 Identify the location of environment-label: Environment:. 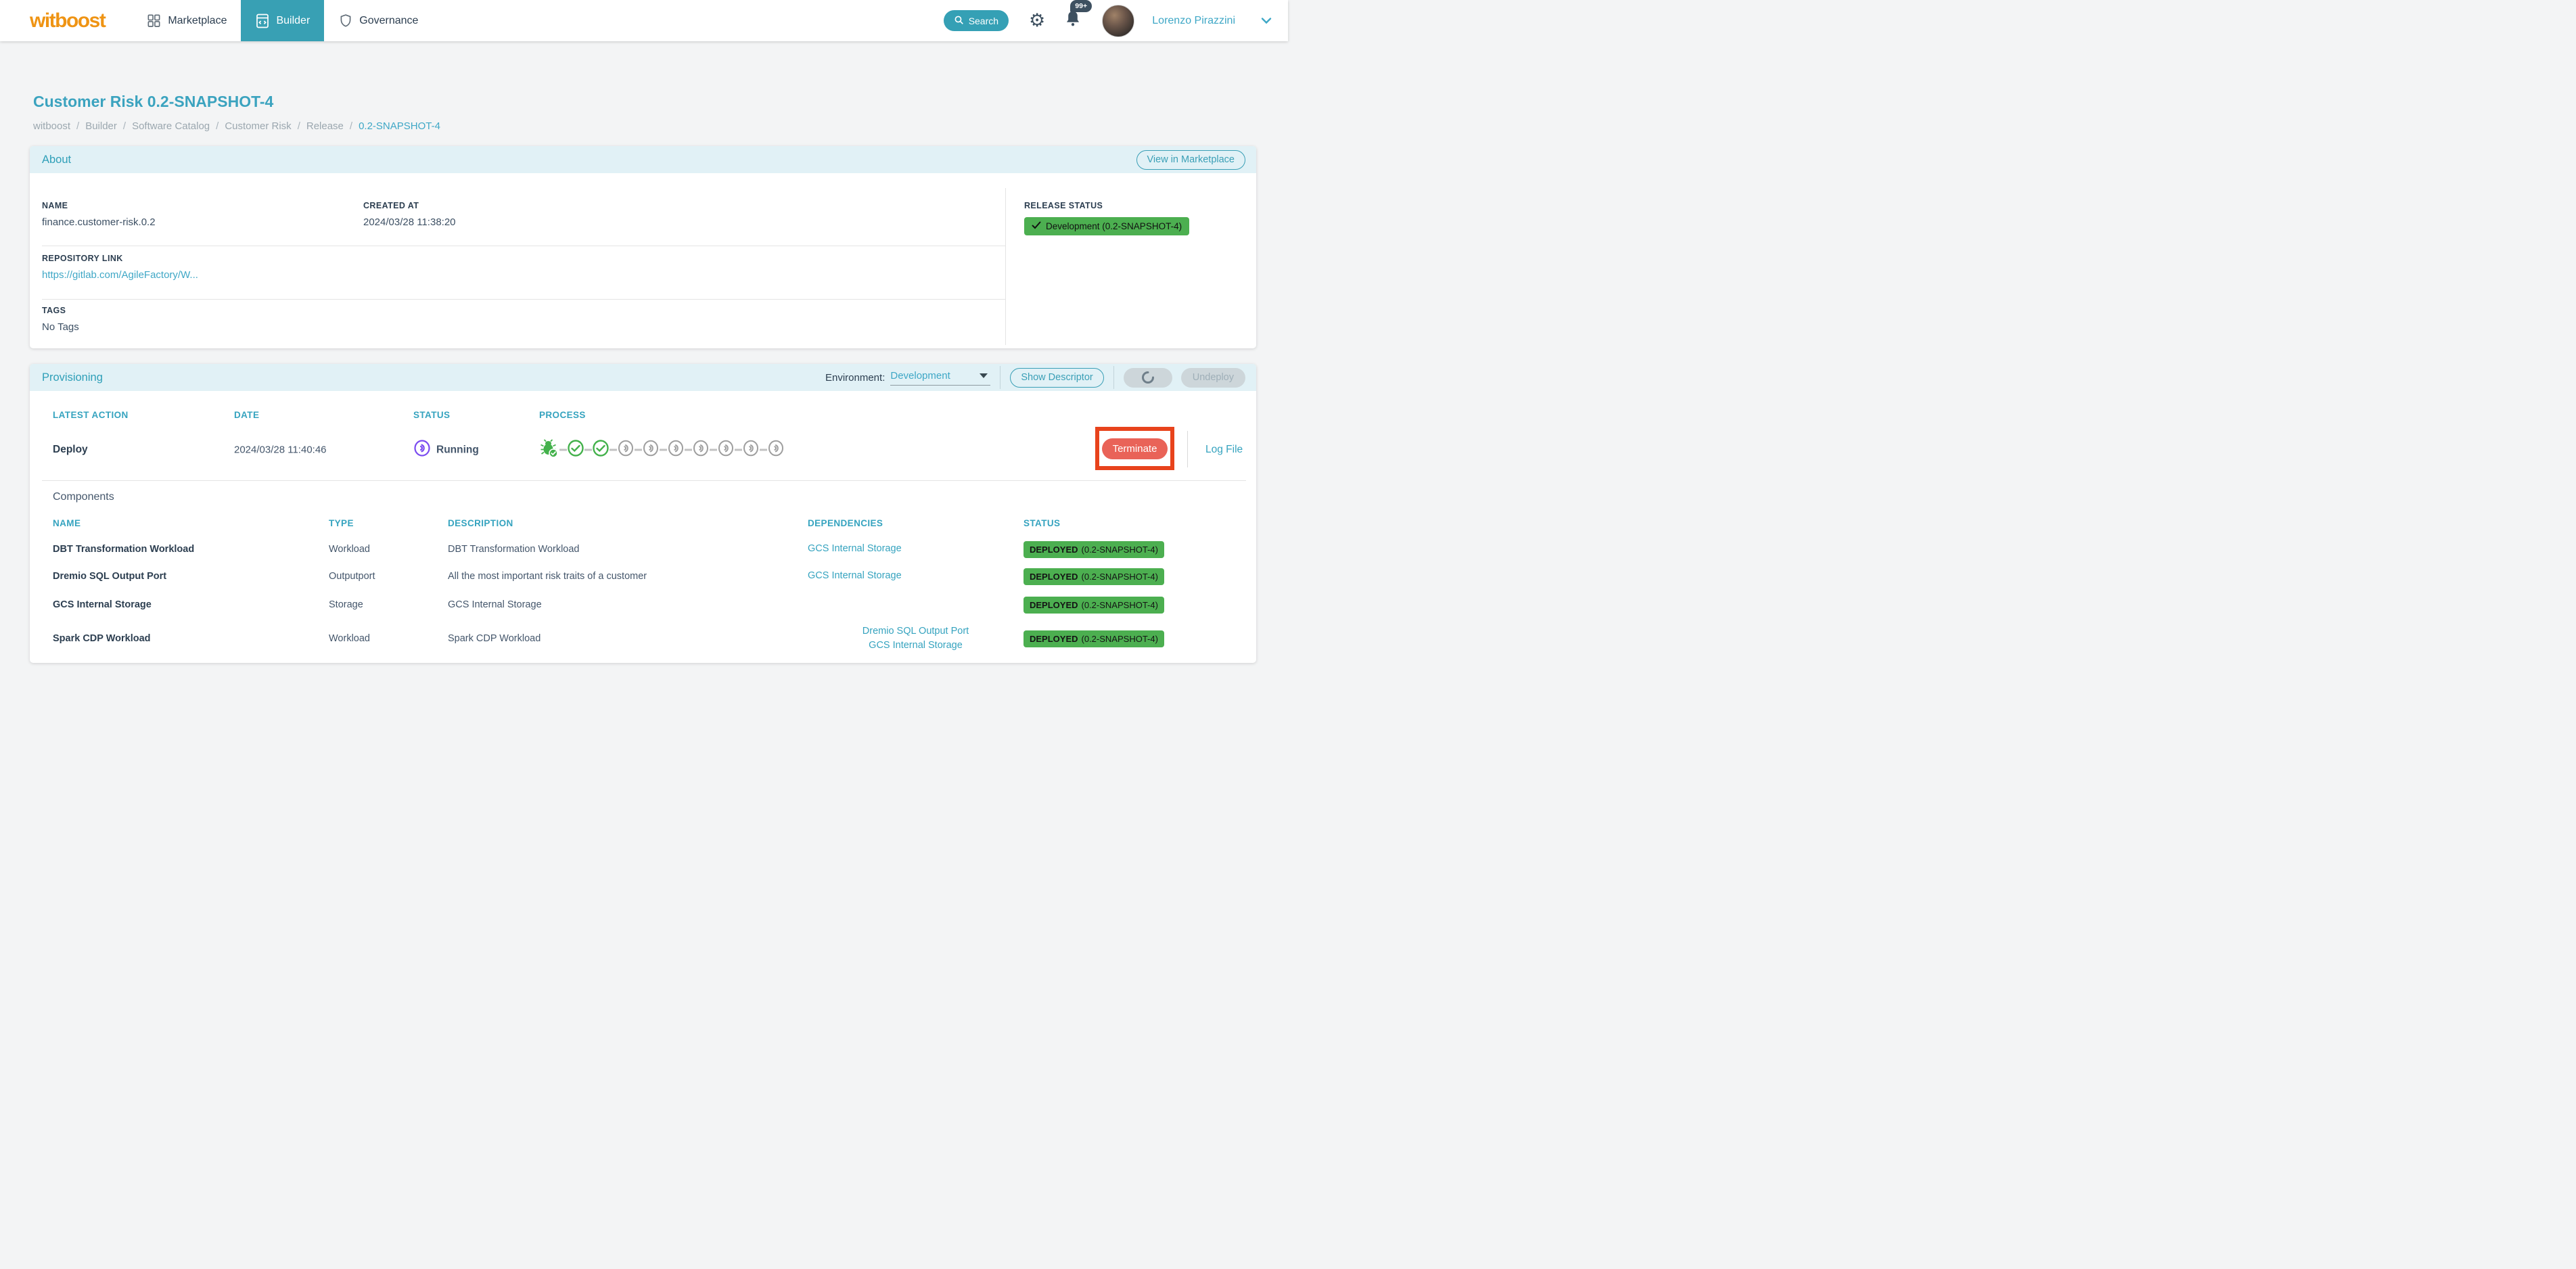
(856, 377).